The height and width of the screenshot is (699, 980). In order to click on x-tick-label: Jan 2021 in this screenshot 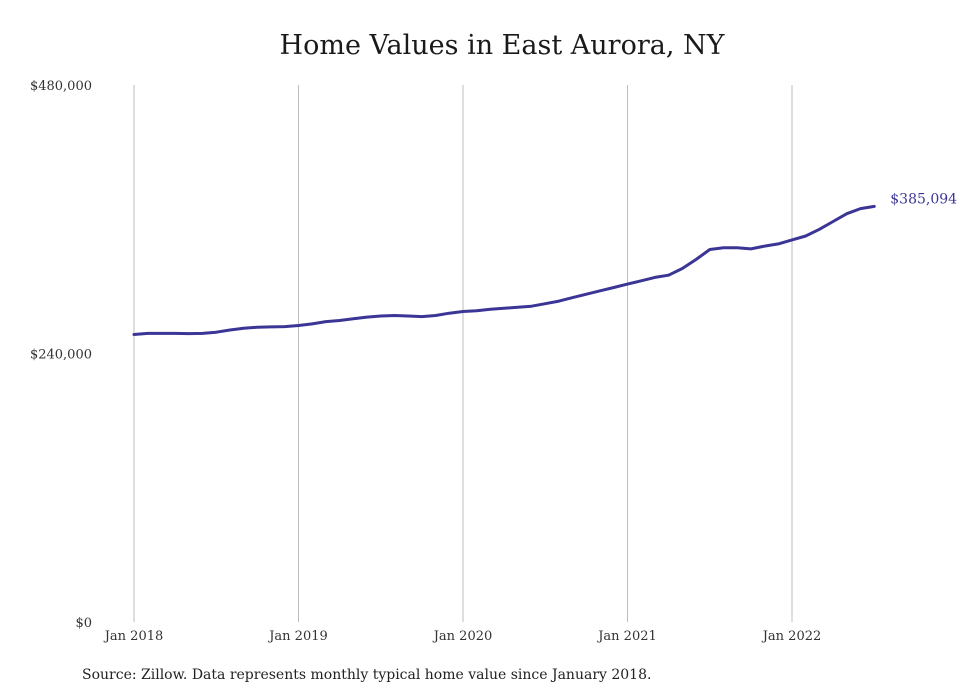, I will do `click(626, 636)`.